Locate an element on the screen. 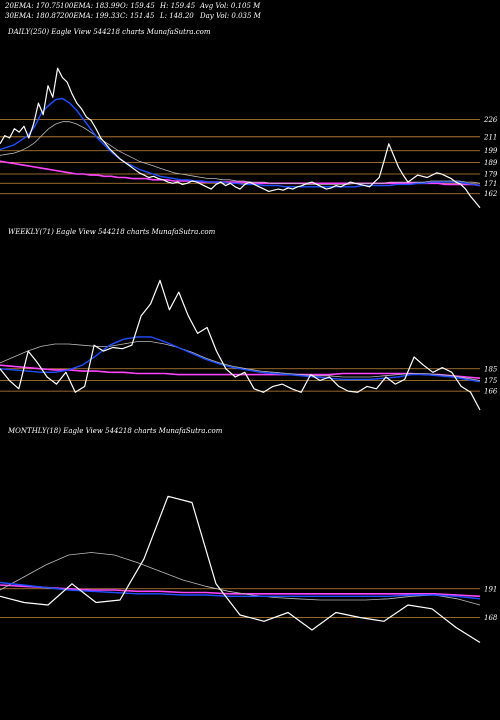  low-label: L: 148.20 is located at coordinates (177, 16).